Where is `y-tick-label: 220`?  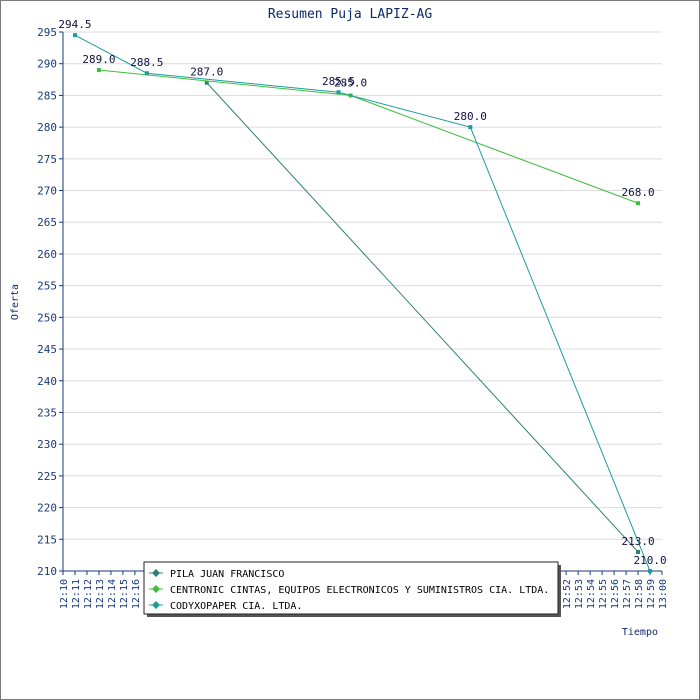
y-tick-label: 220 is located at coordinates (47, 508).